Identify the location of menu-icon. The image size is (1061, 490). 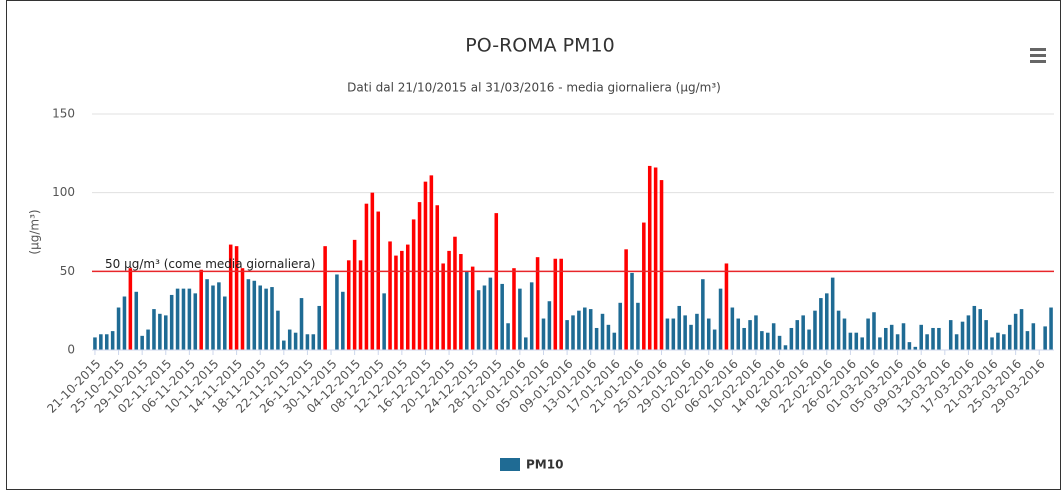
(1038, 55).